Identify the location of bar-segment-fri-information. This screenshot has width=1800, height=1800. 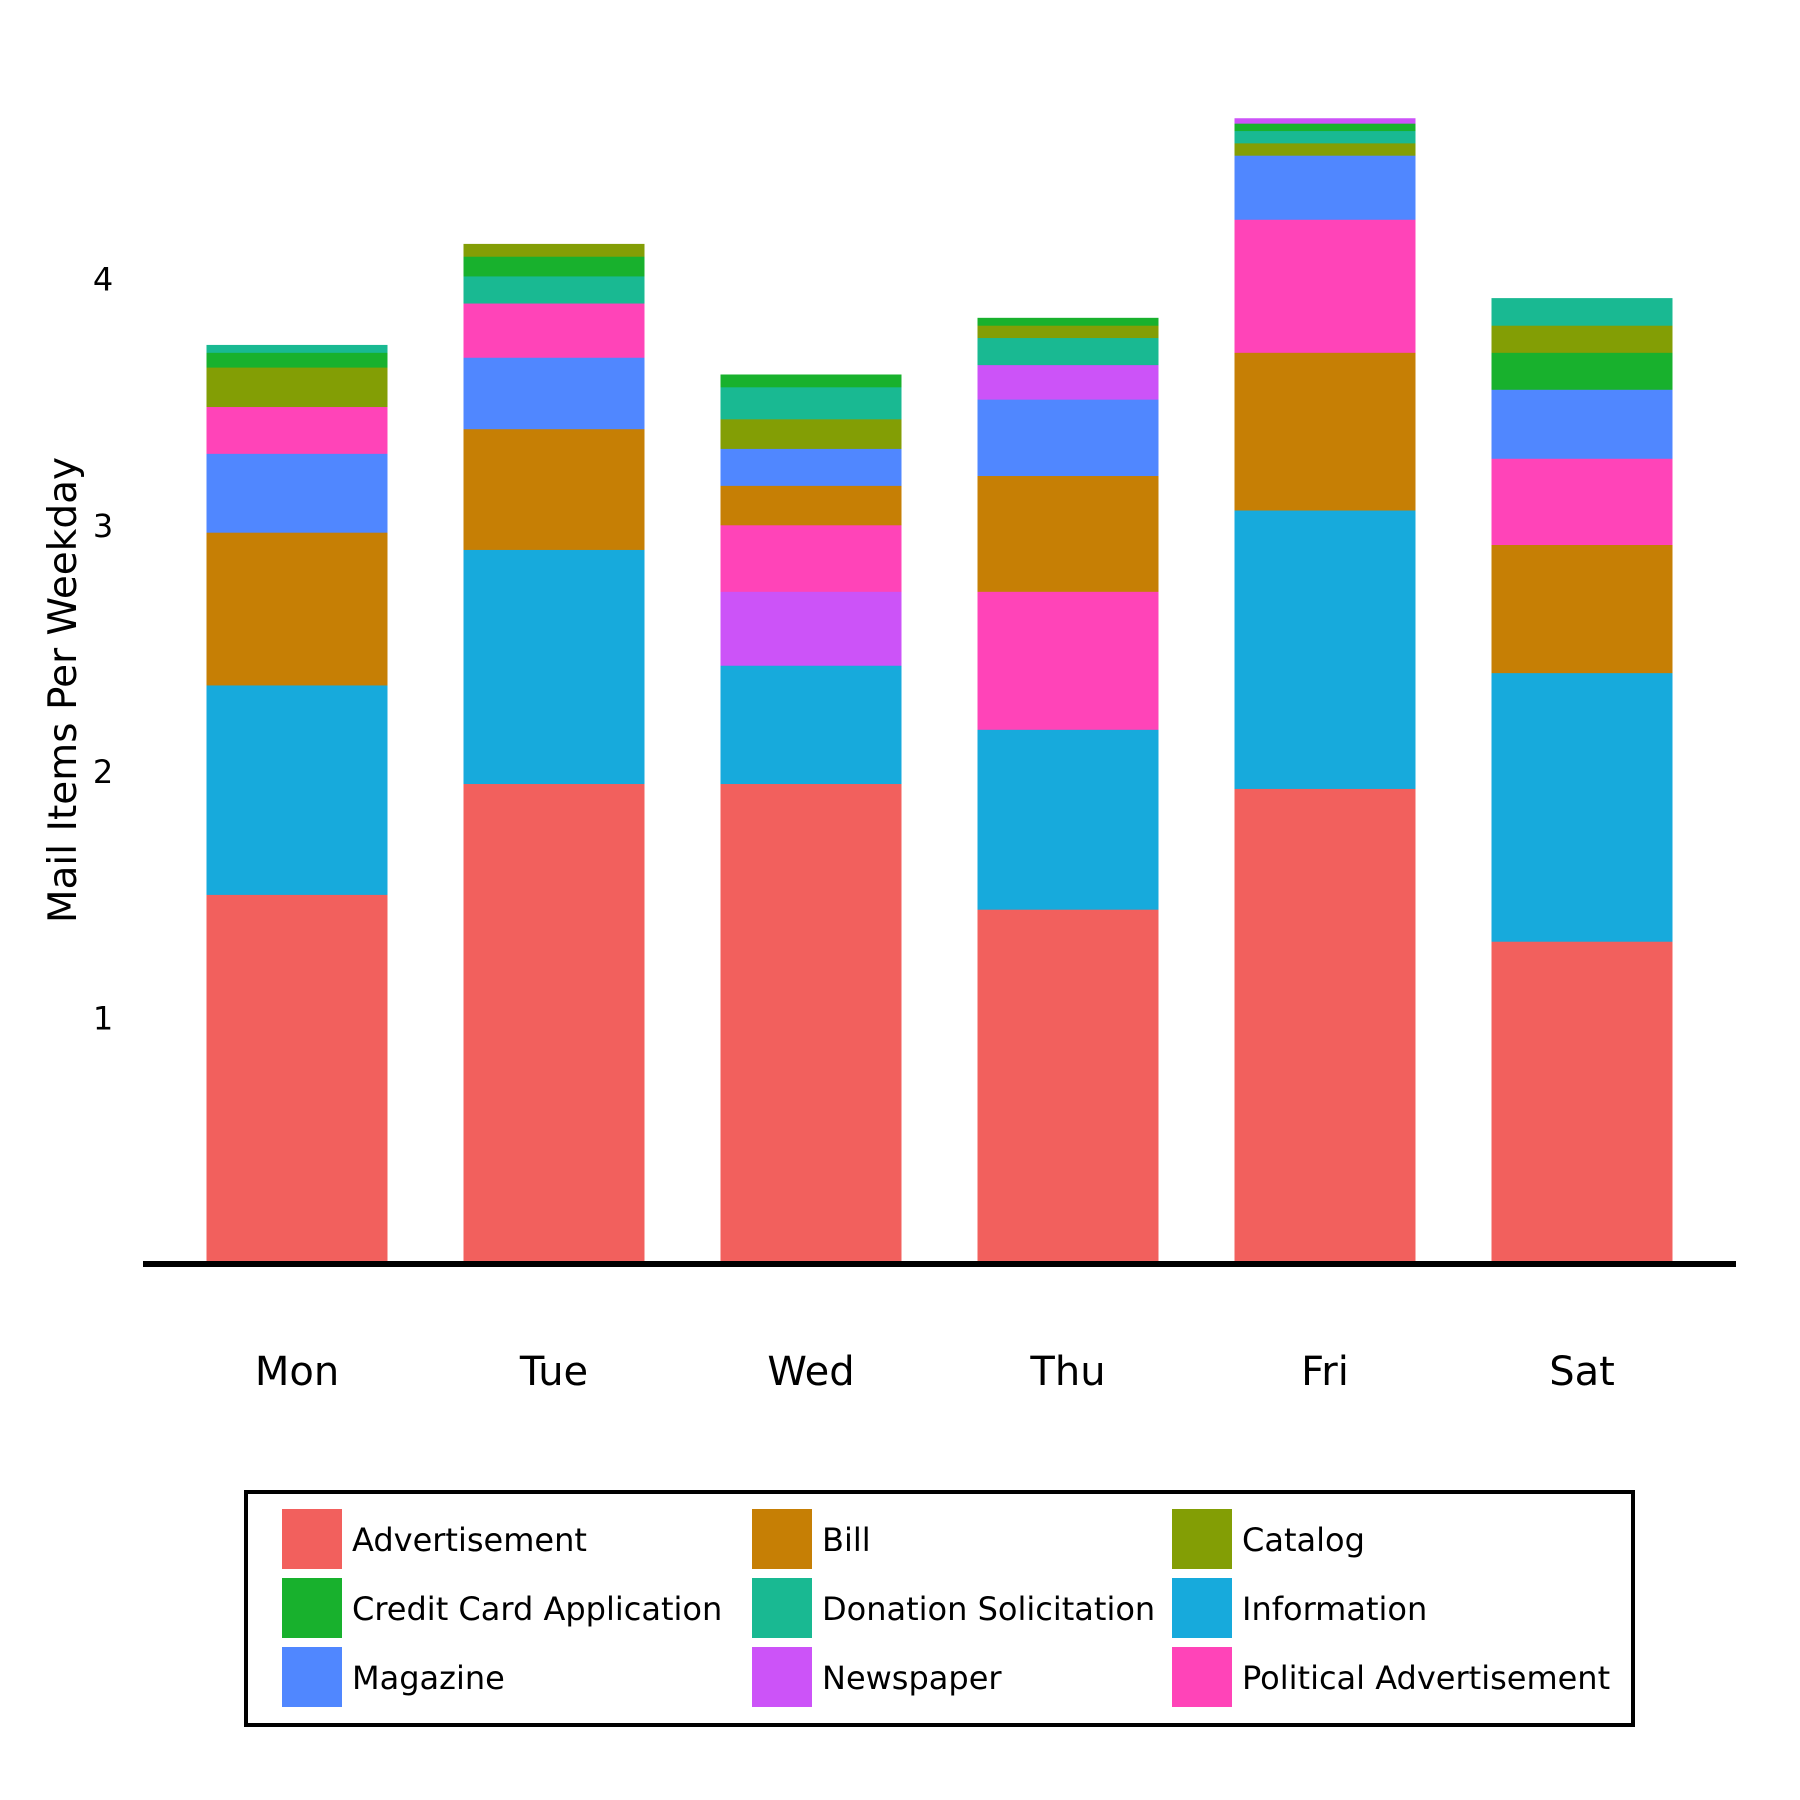
(1325, 649).